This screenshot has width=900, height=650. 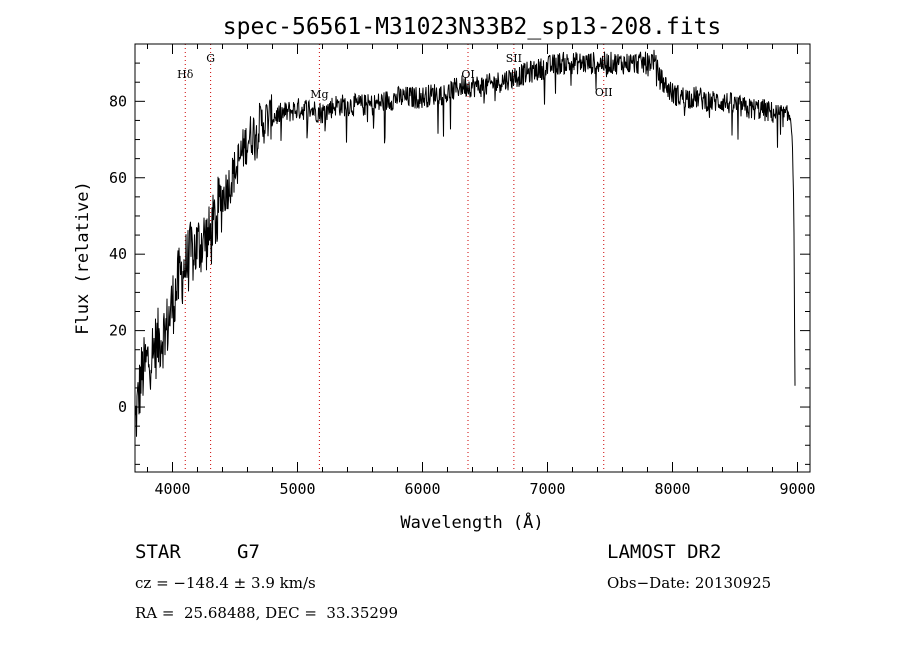 I want to click on redshift-readout: cz = −148.4 ± 3.9 km/s, so click(x=225, y=583).